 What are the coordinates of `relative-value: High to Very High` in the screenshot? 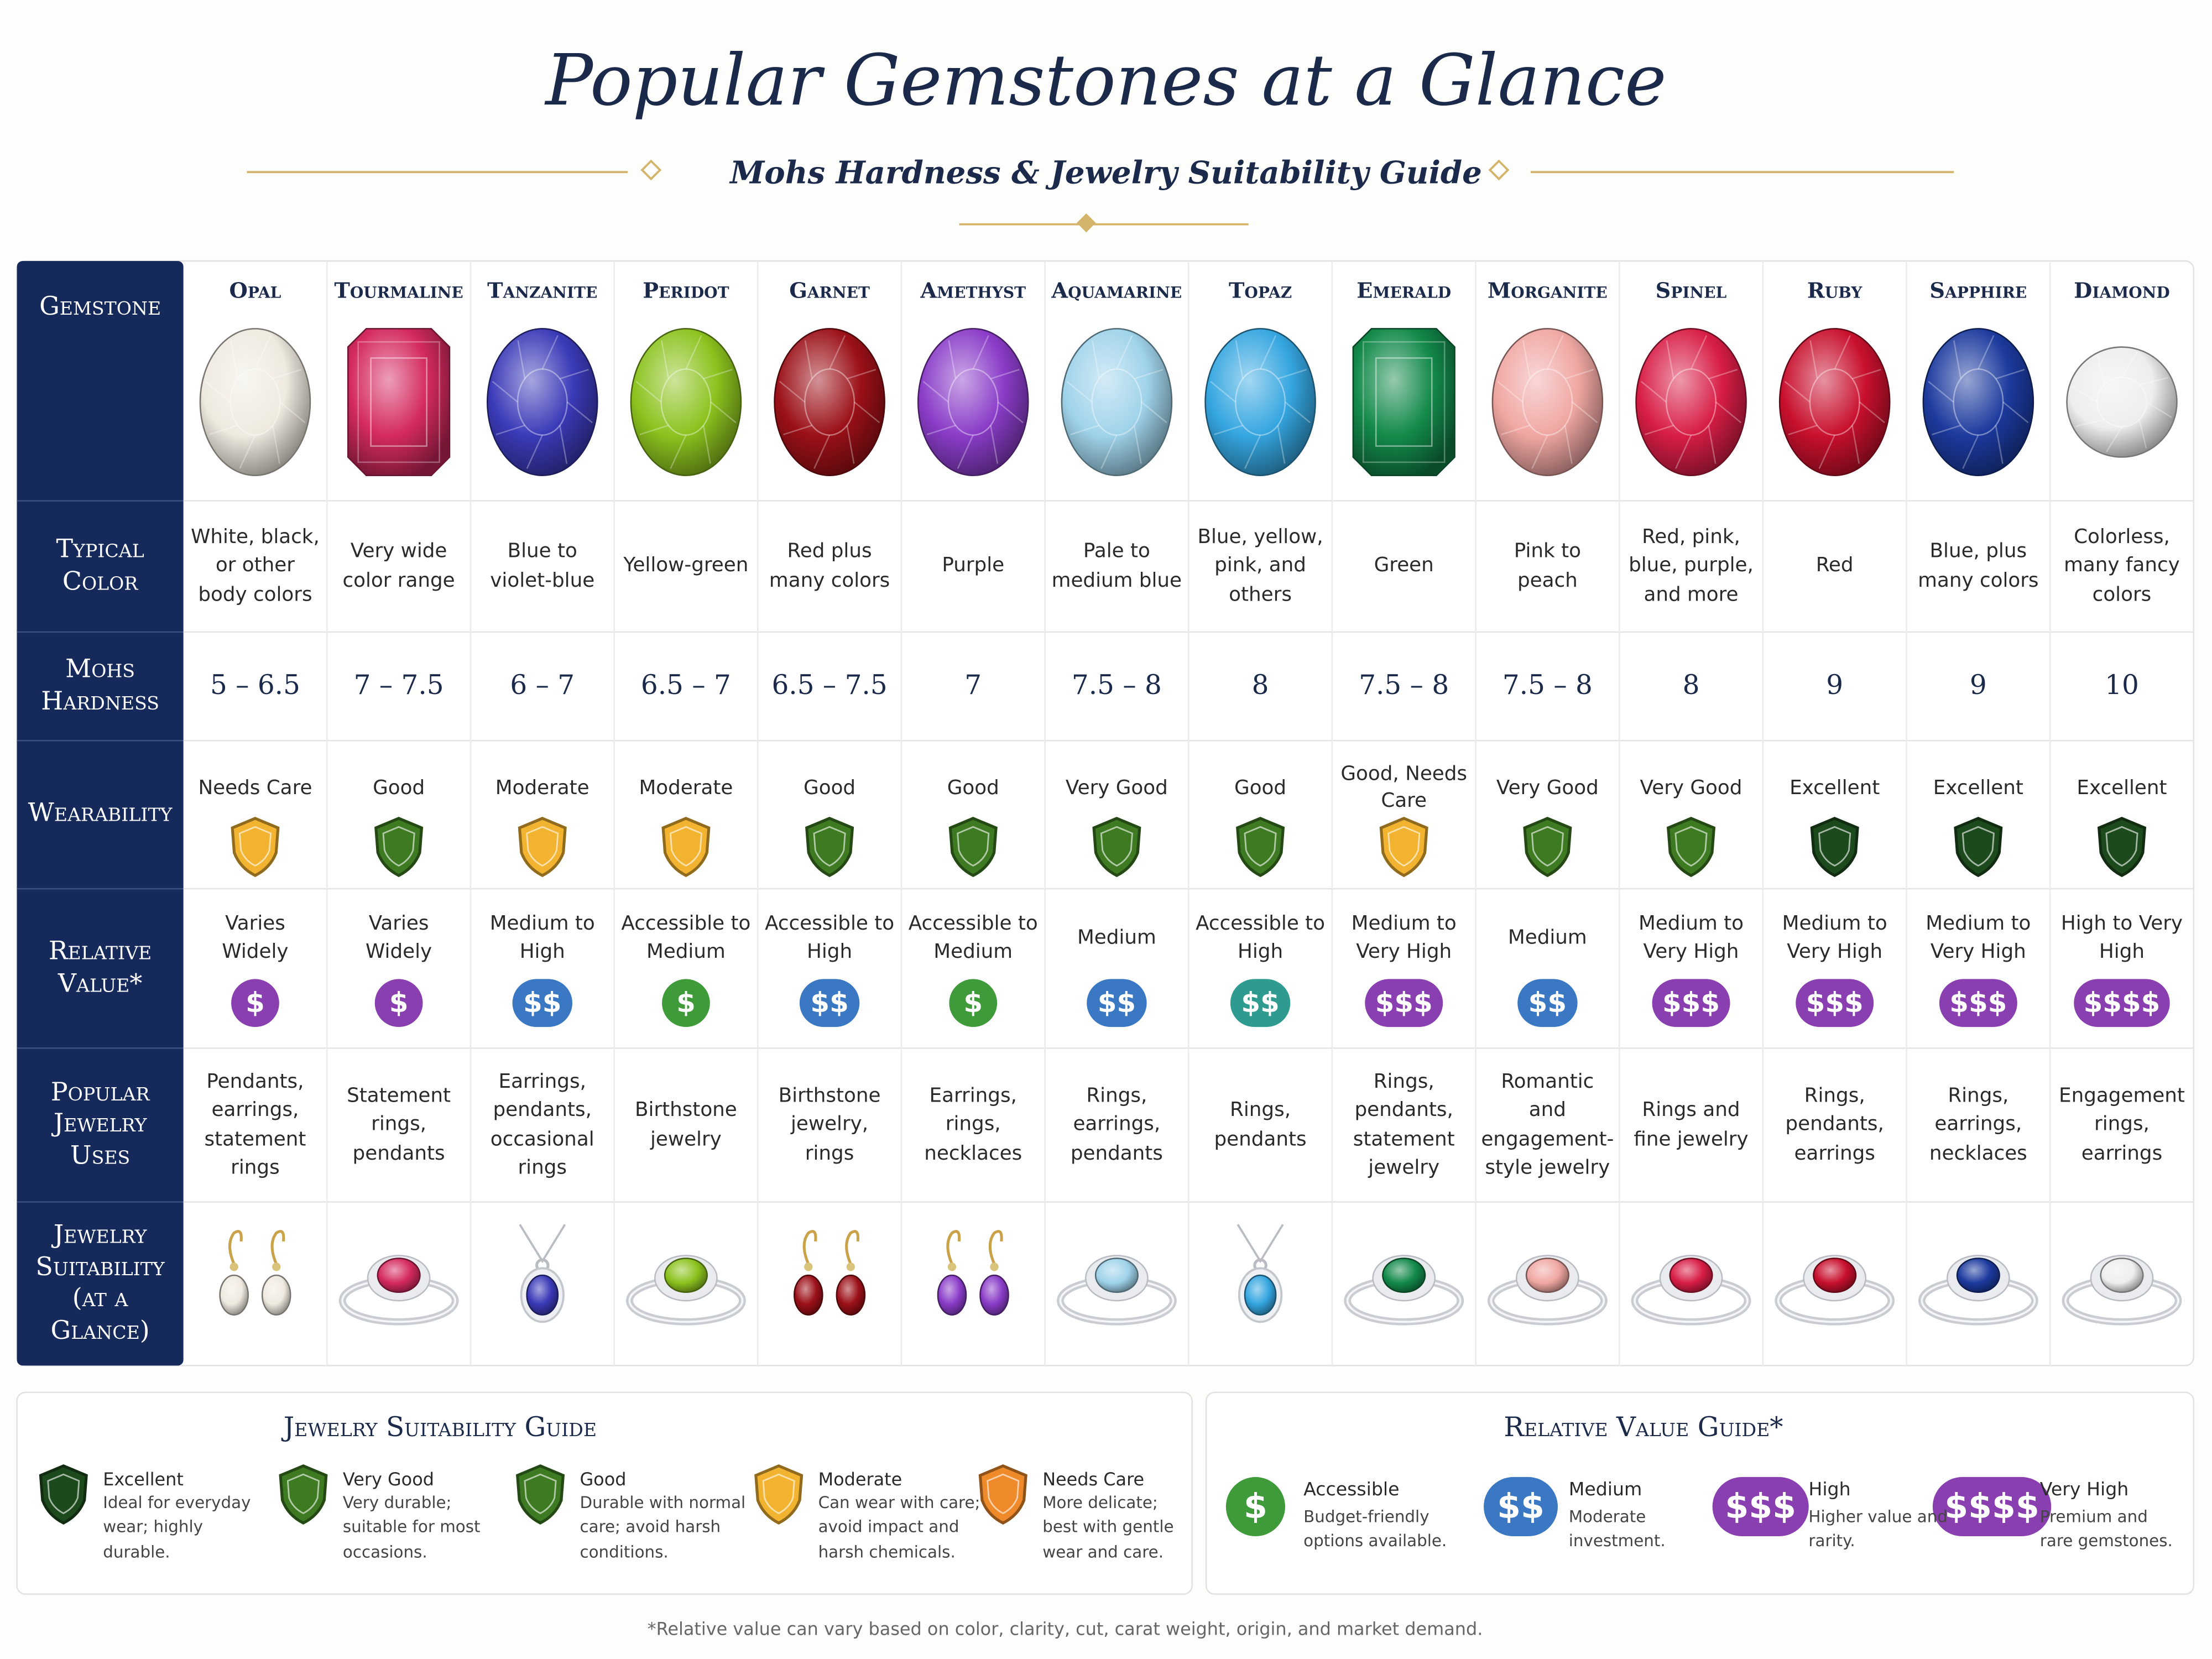 It's located at (2122, 939).